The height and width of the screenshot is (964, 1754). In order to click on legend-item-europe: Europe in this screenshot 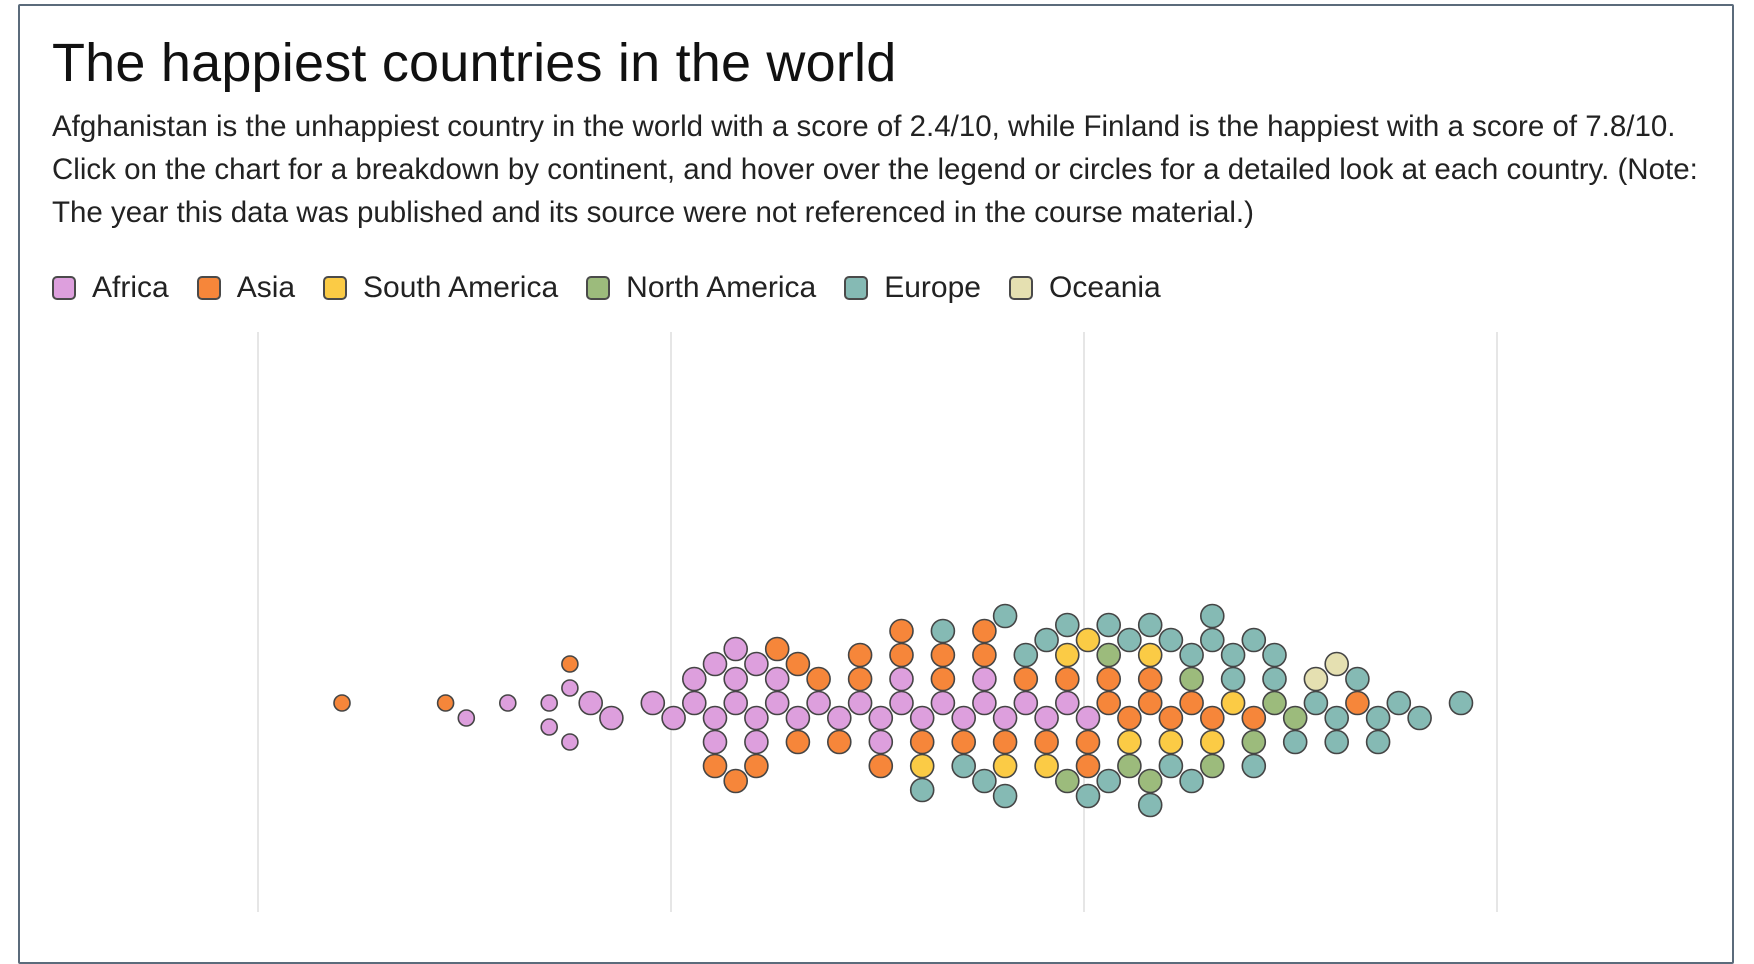, I will do `click(912, 288)`.